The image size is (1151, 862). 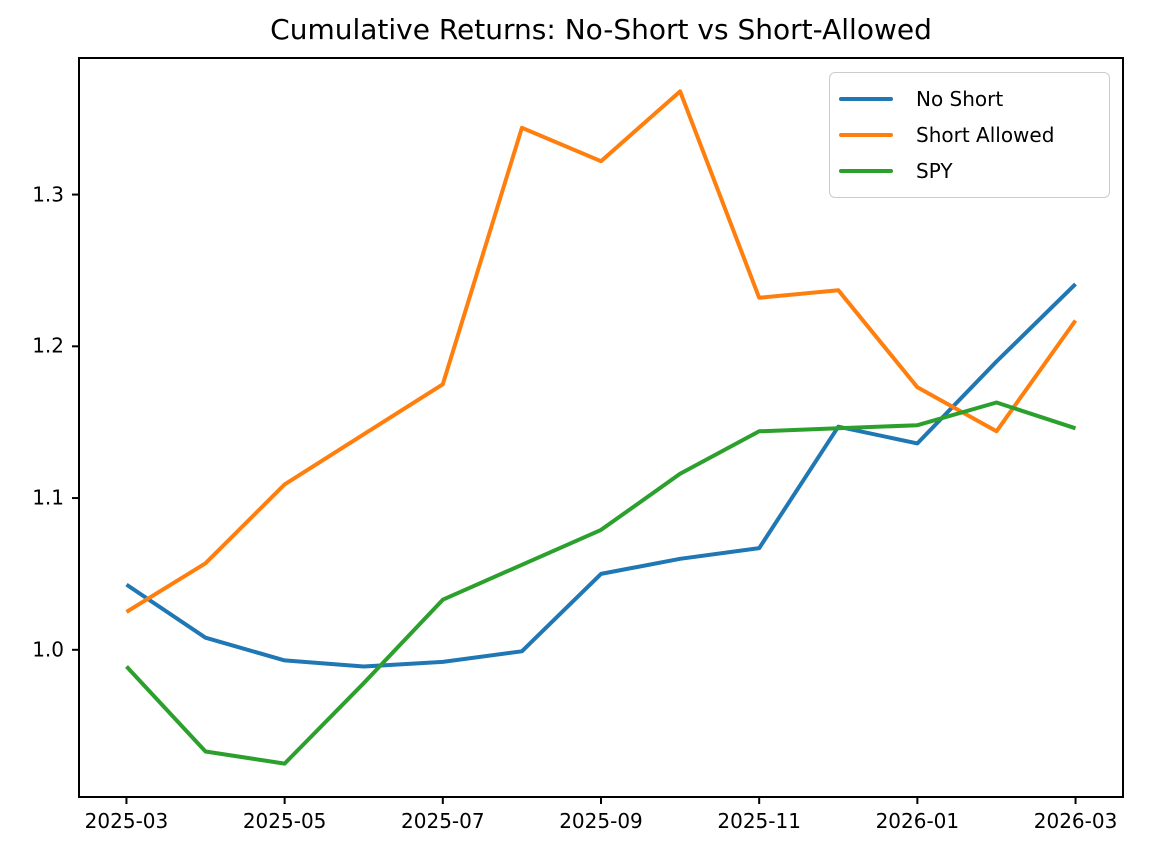 What do you see at coordinates (48, 345) in the screenshot?
I see `y-tick-label: 1.2` at bounding box center [48, 345].